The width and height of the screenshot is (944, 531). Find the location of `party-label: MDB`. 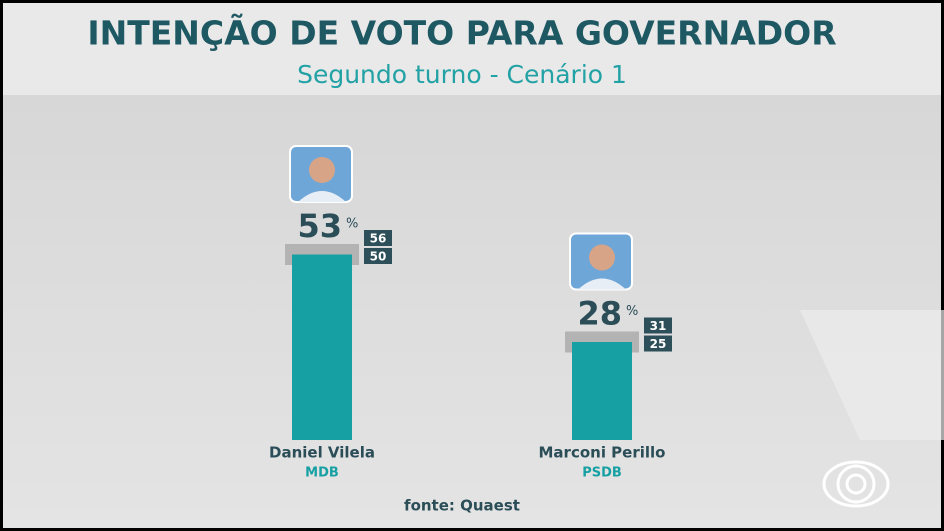

party-label: MDB is located at coordinates (322, 473).